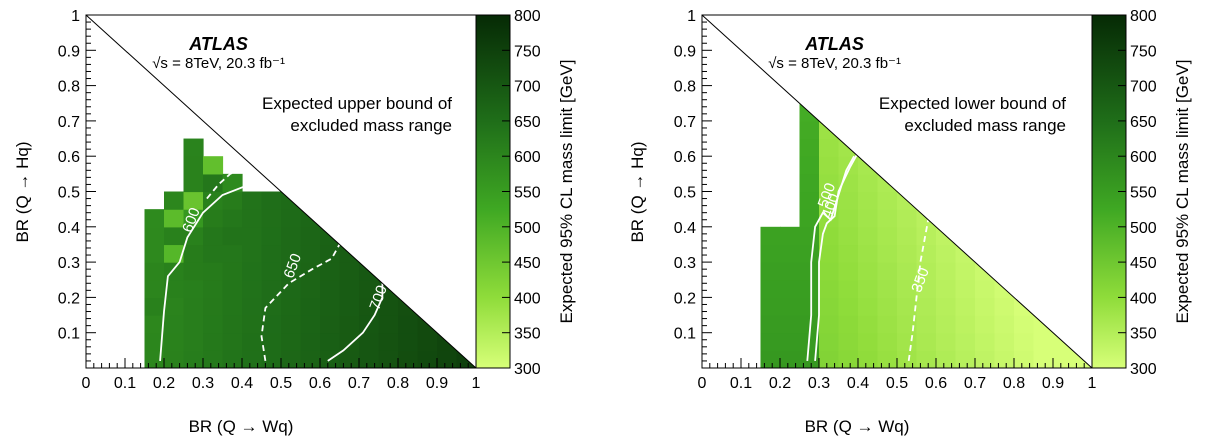  Describe the element at coordinates (320, 383) in the screenshot. I see `x-tick-label: 0.6` at that location.